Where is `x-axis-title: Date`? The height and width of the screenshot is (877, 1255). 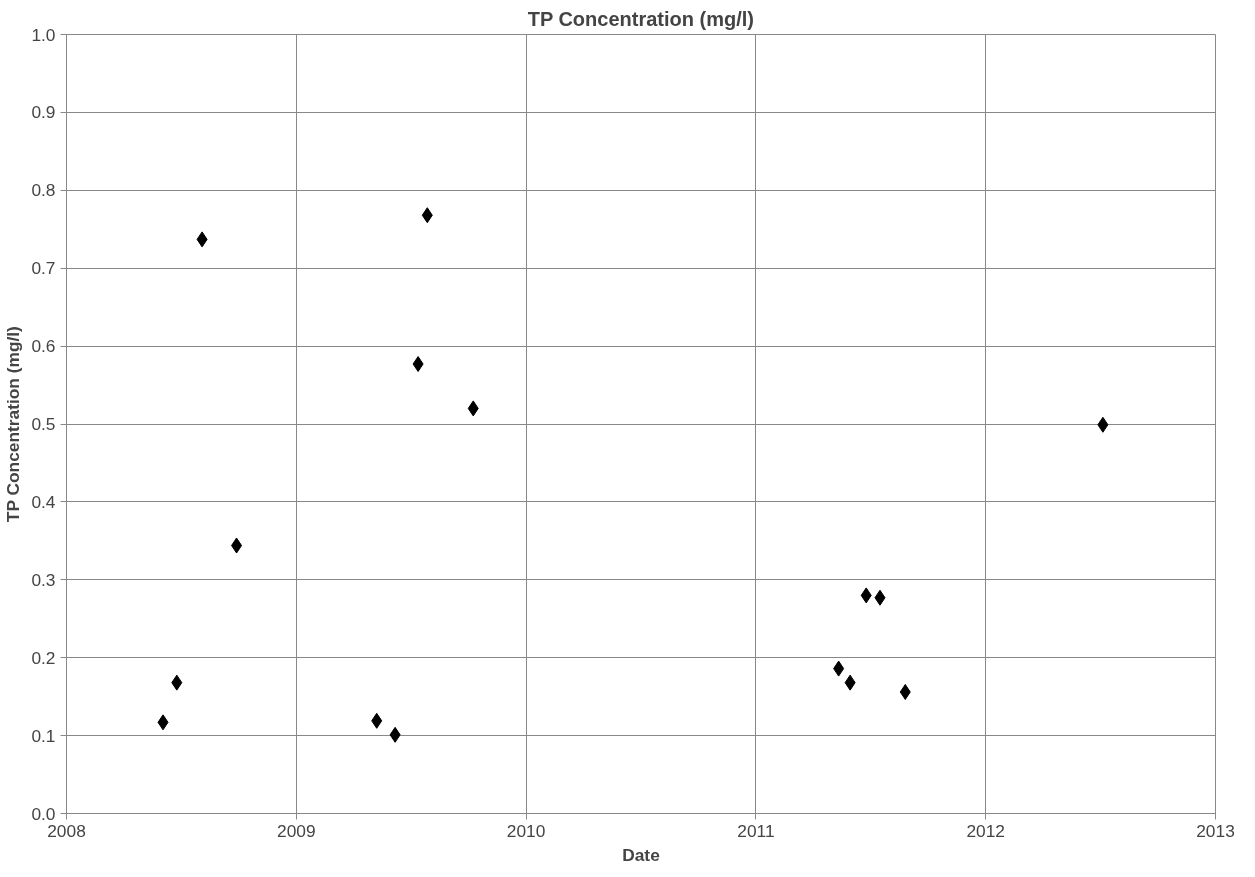 x-axis-title: Date is located at coordinates (641, 854).